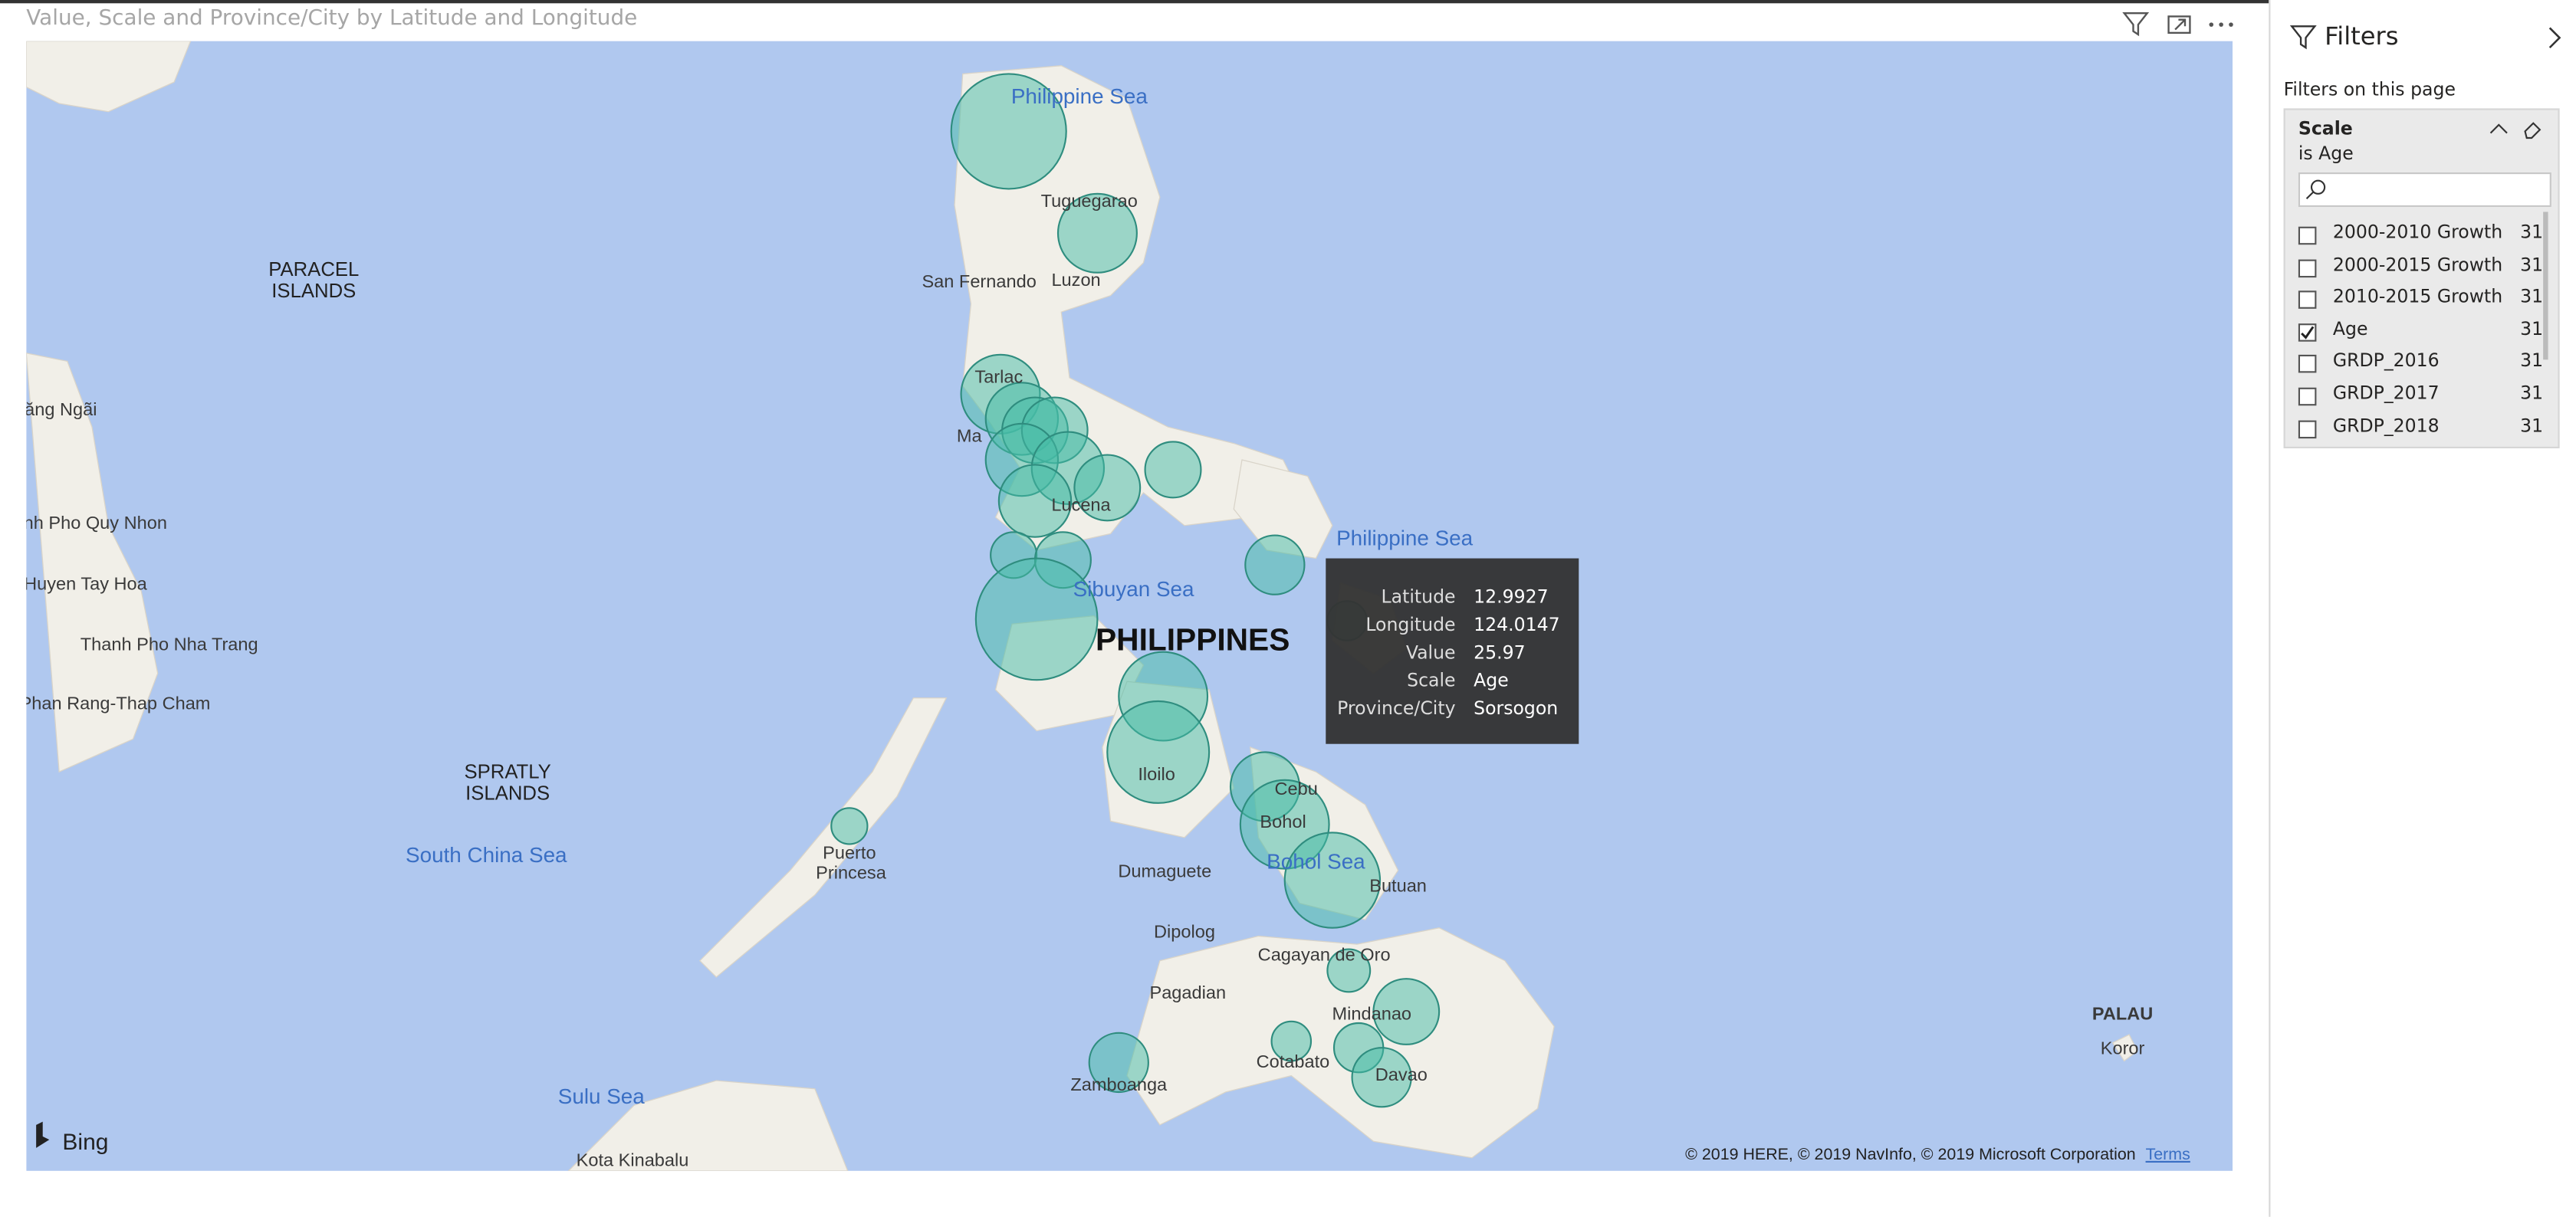 Image resolution: width=2576 pixels, height=1217 pixels. I want to click on map-label: Huyen Tay Hoa, so click(86, 583).